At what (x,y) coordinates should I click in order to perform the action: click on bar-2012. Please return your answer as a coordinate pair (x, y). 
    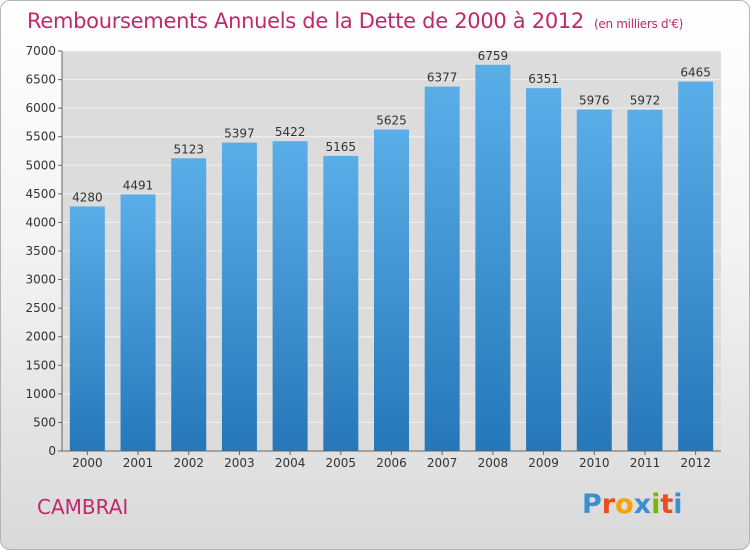
    Looking at the image, I should click on (696, 266).